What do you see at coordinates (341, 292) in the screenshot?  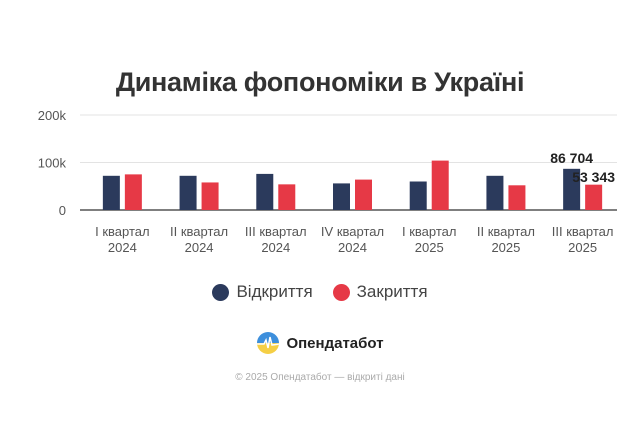 I see `legend-marker-closings` at bounding box center [341, 292].